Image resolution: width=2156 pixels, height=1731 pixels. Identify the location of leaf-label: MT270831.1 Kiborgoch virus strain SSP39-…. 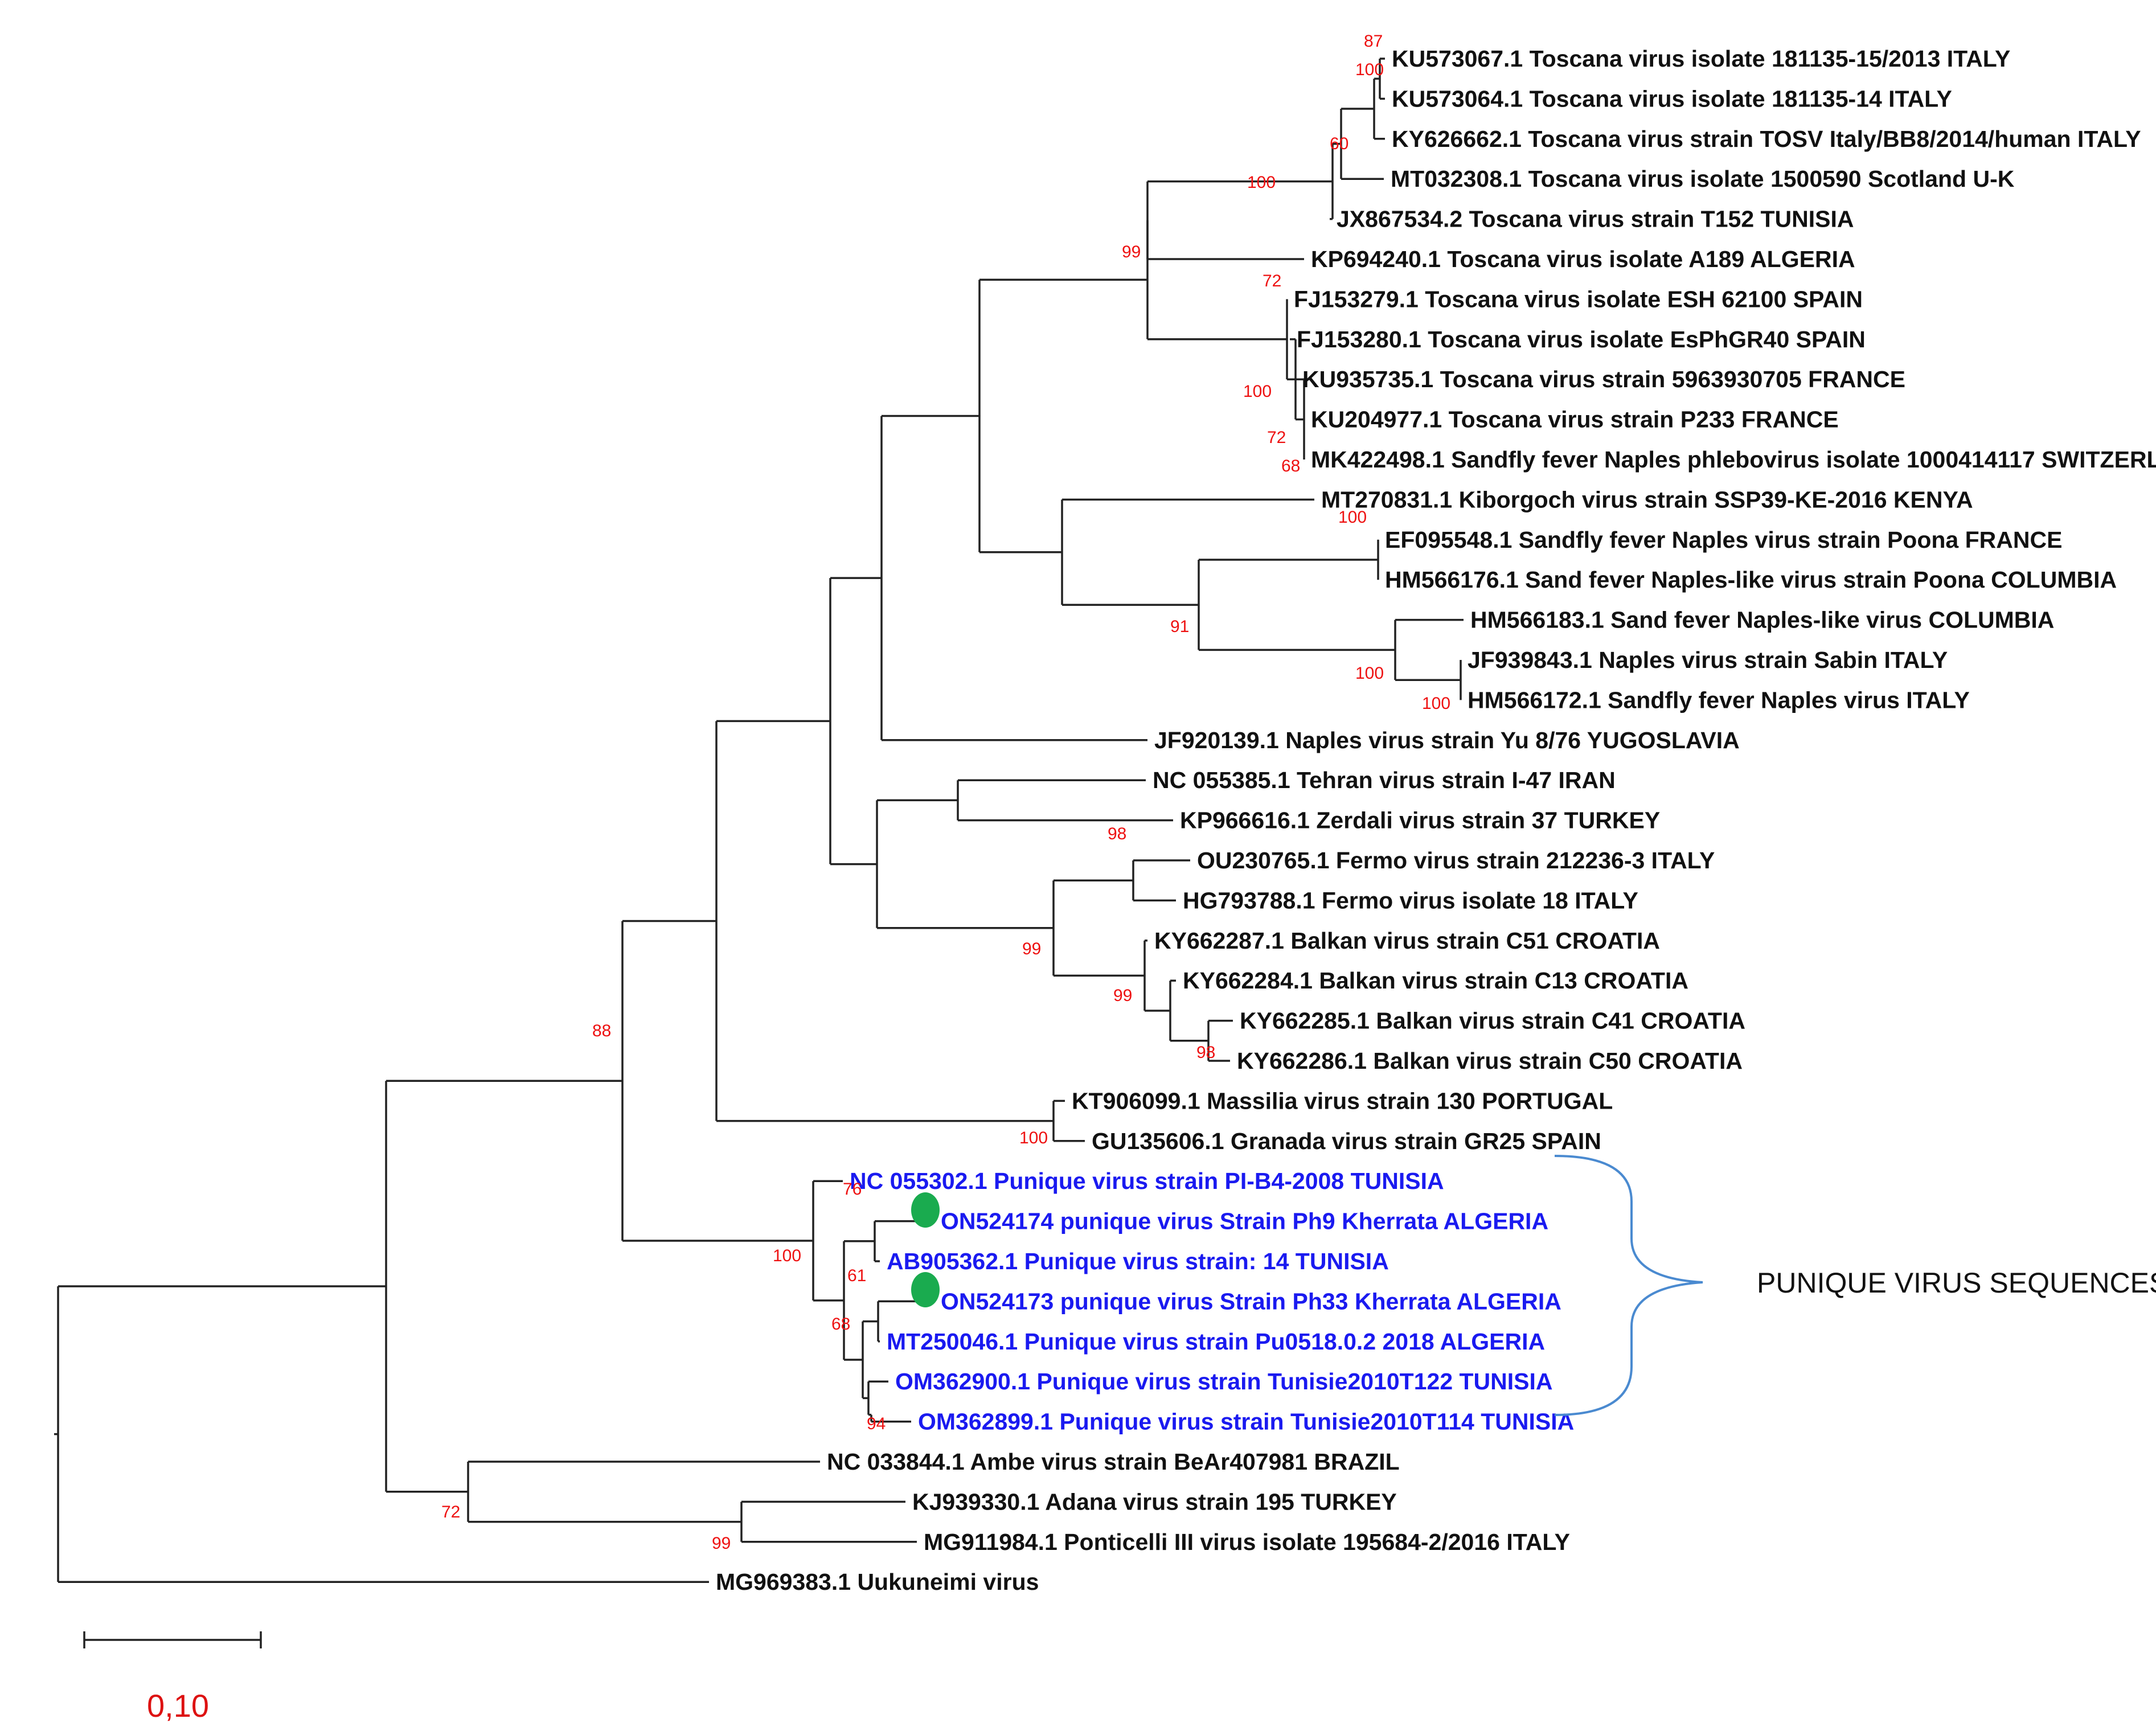
(1647, 499).